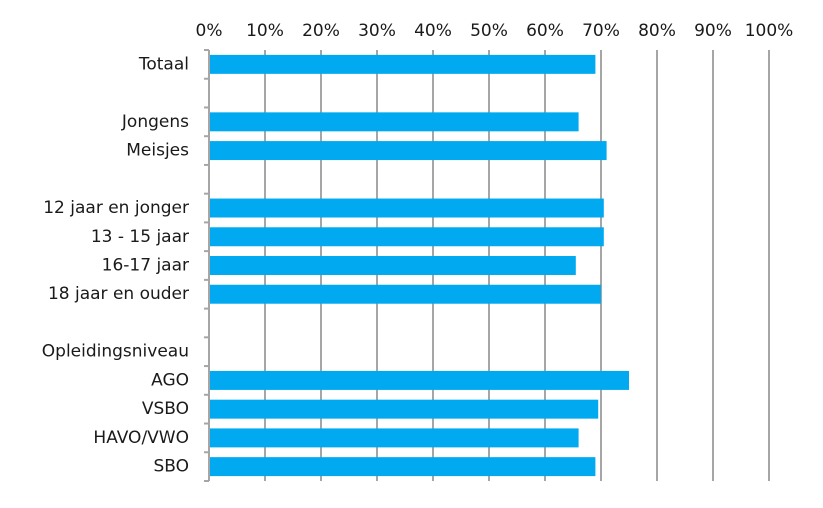  I want to click on category-label-14: SBO, so click(171, 467).